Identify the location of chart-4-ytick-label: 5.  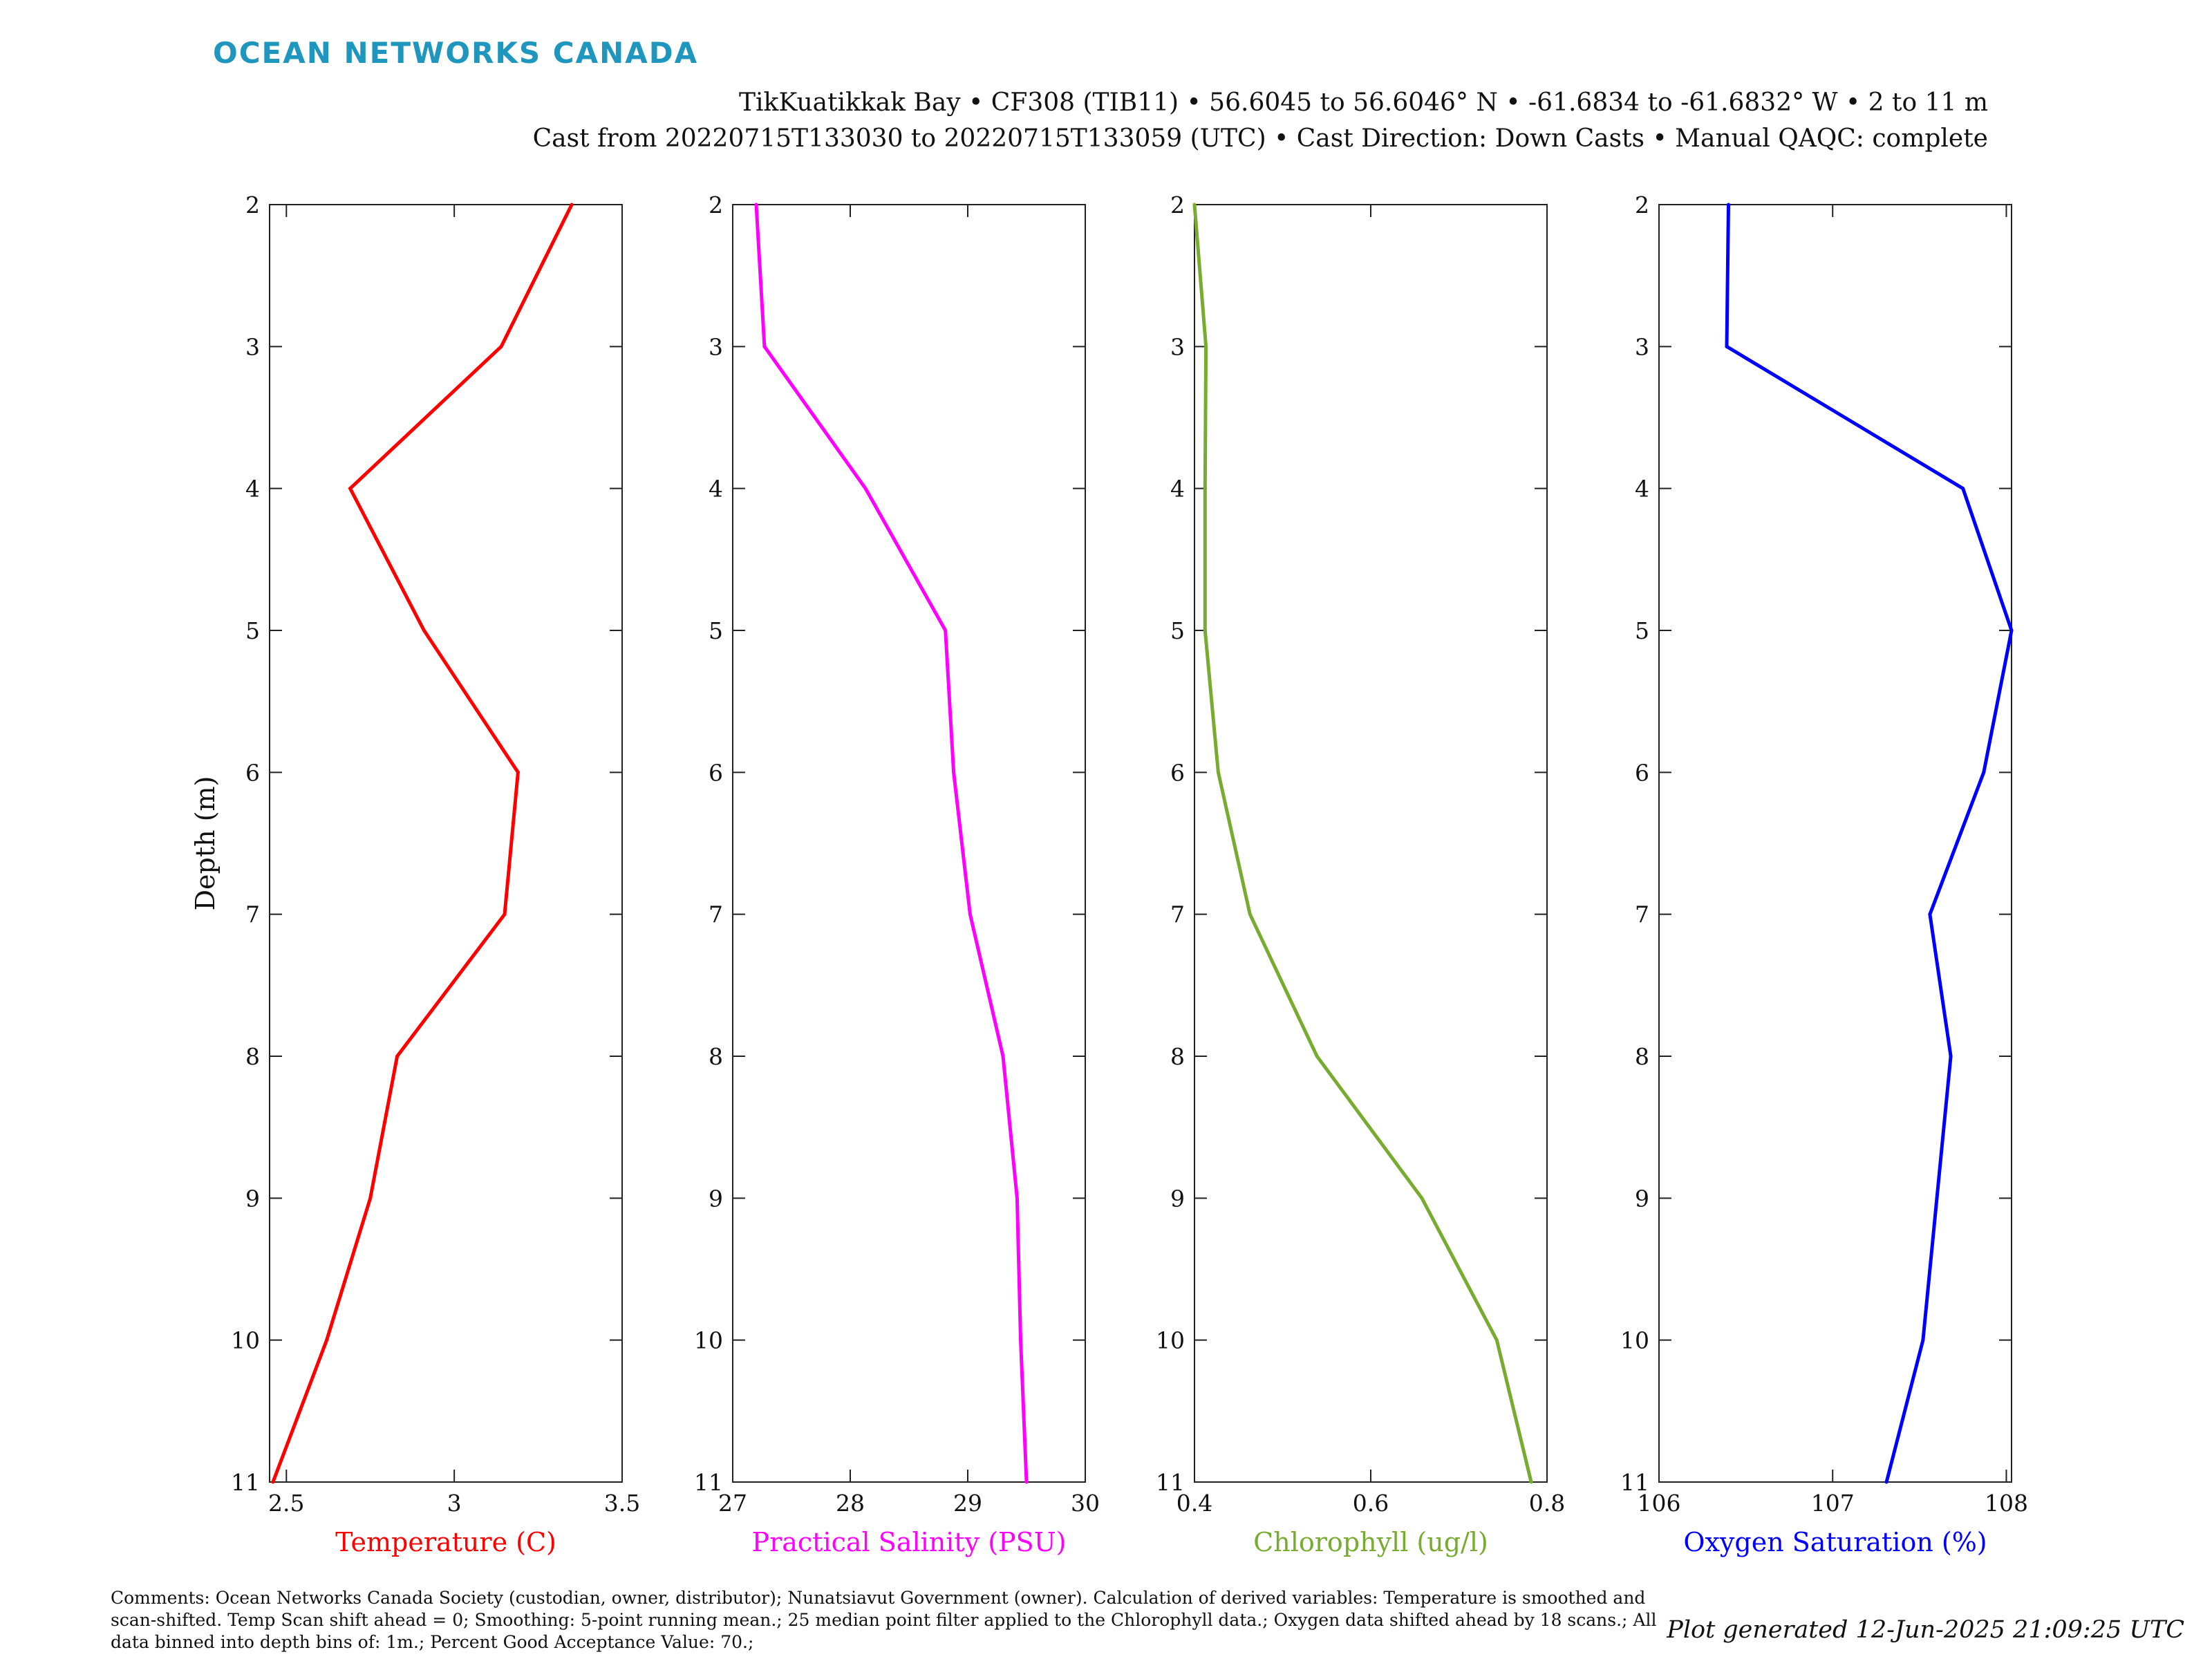
(1642, 630).